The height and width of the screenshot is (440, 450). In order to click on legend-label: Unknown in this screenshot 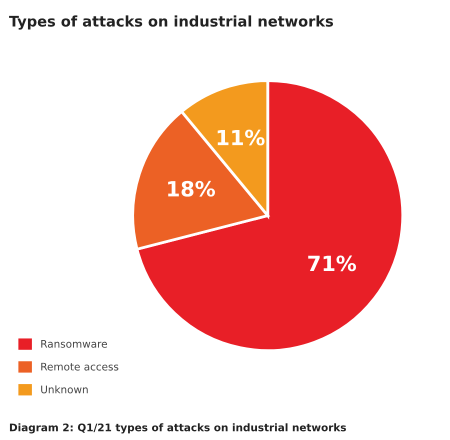, I will do `click(64, 389)`.